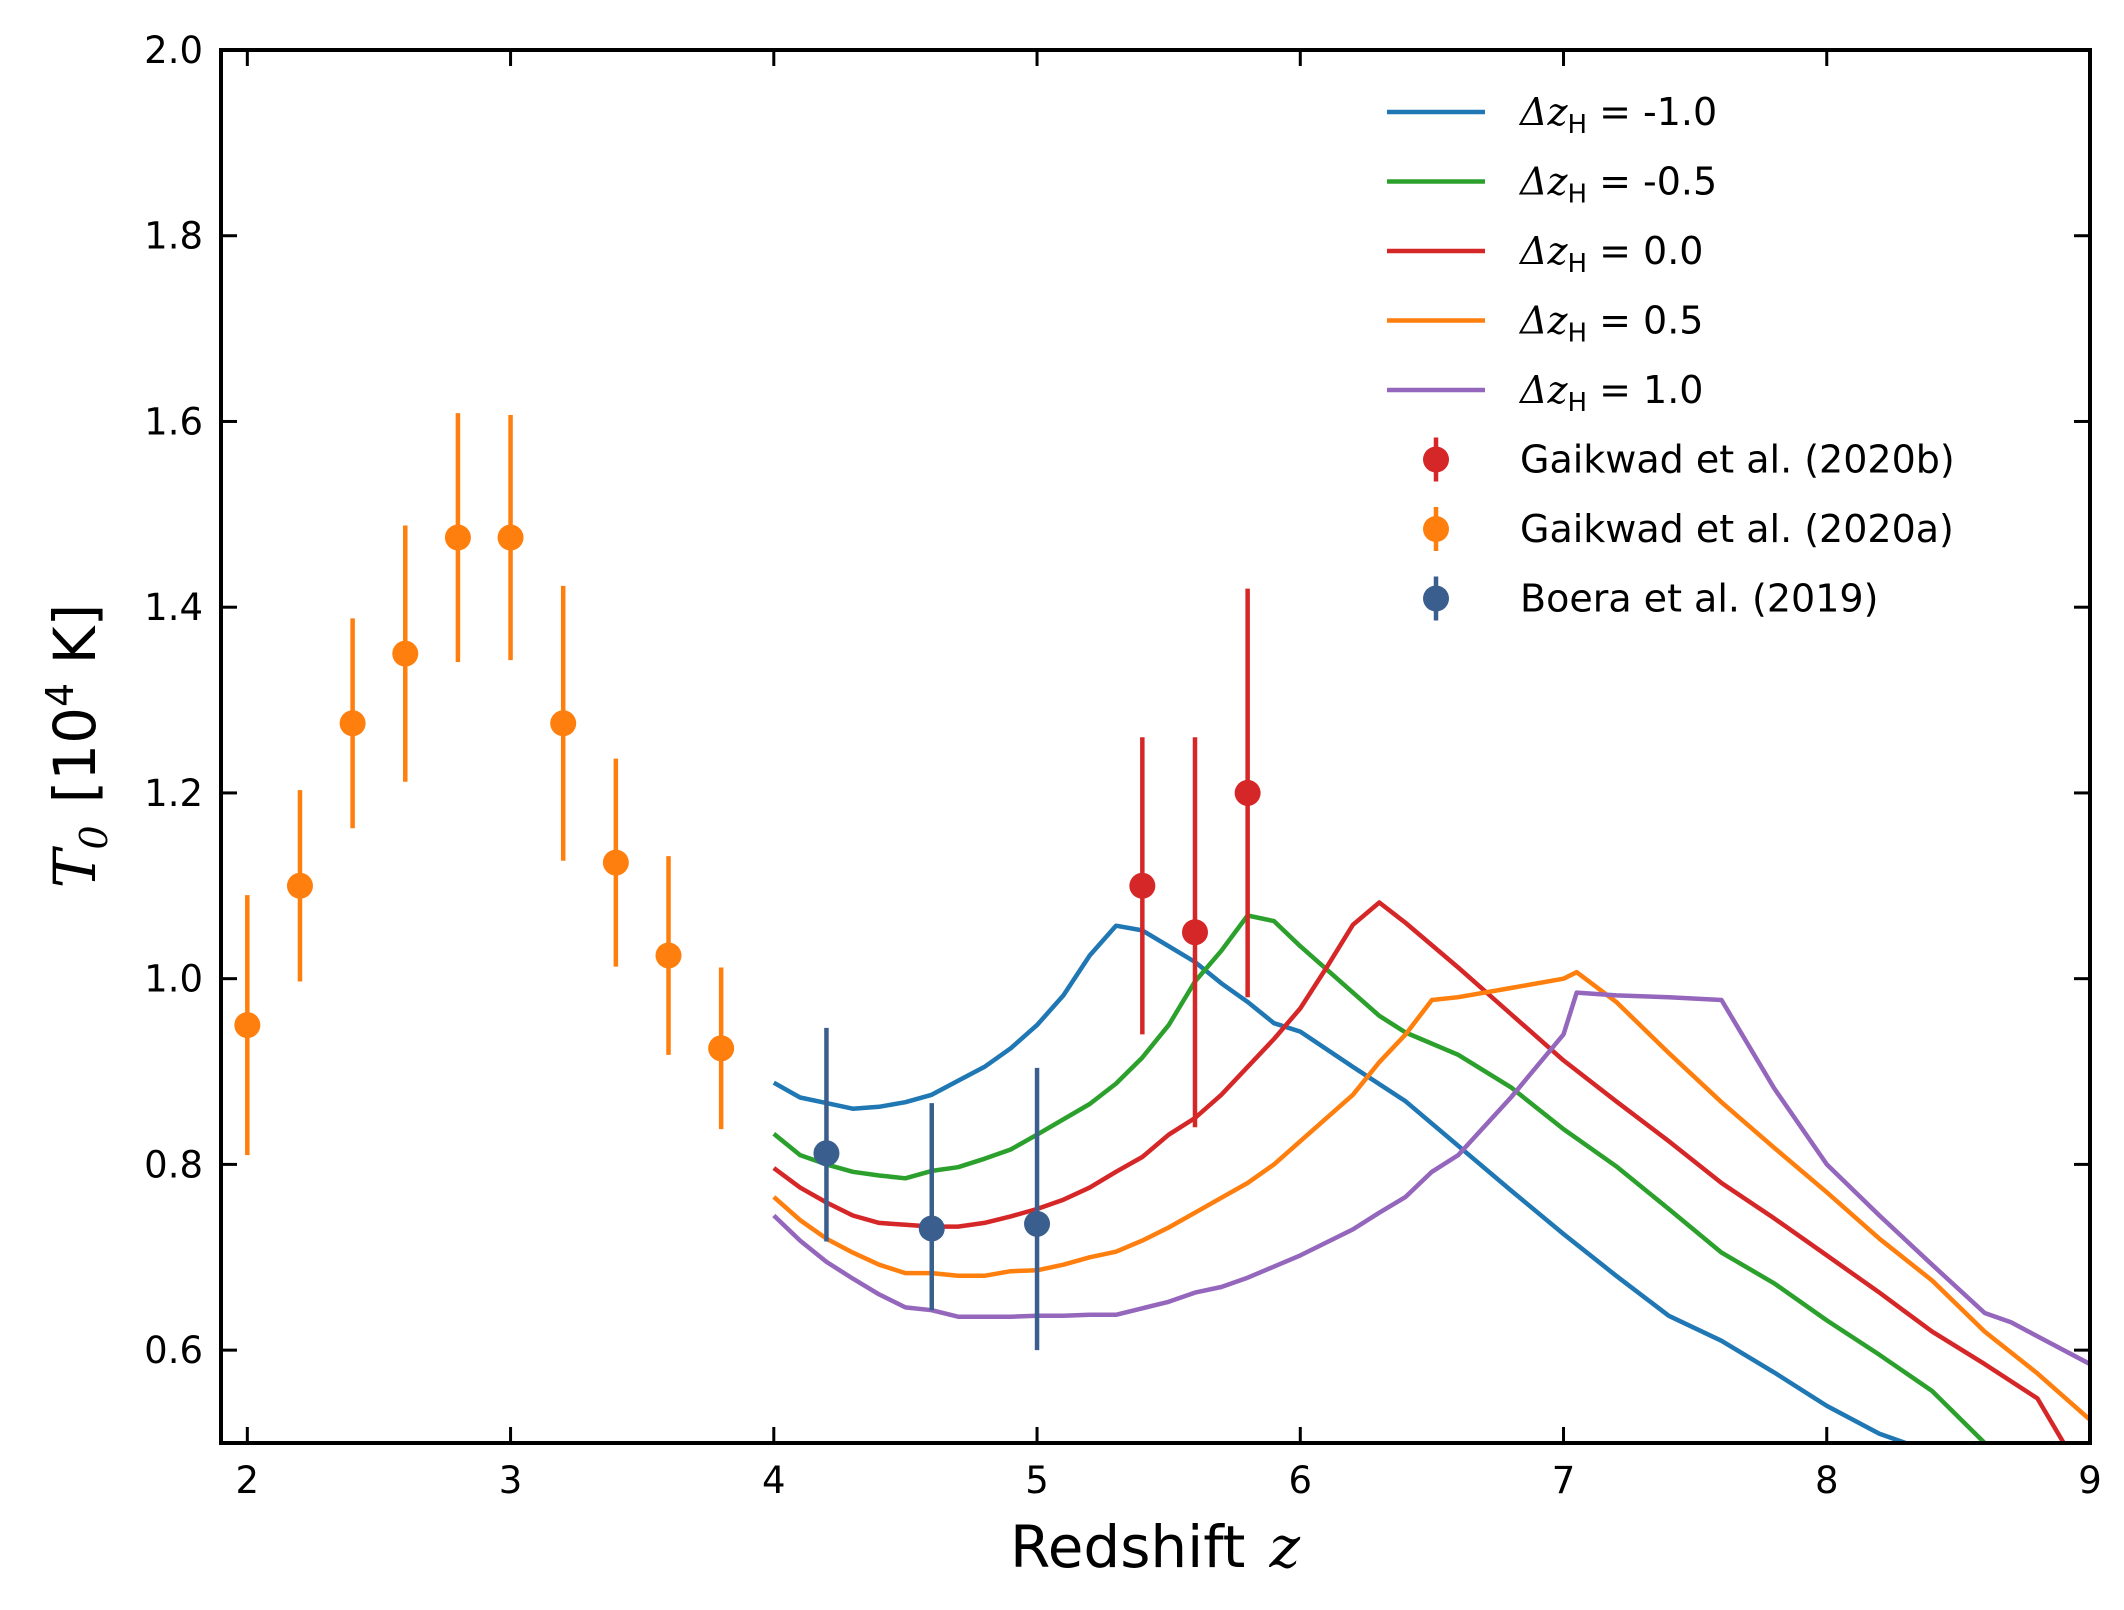 The width and height of the screenshot is (2124, 1610). I want to click on x-tick-label-6: 8, so click(1827, 1480).